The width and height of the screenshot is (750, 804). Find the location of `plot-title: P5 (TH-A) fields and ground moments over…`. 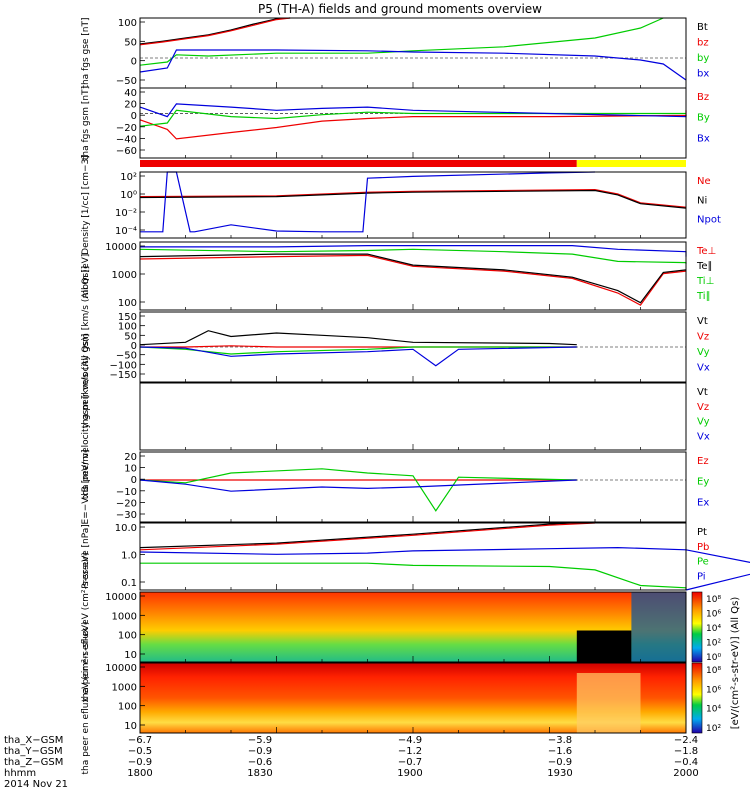

plot-title: P5 (TH-A) fields and ground moments over… is located at coordinates (400, 9).